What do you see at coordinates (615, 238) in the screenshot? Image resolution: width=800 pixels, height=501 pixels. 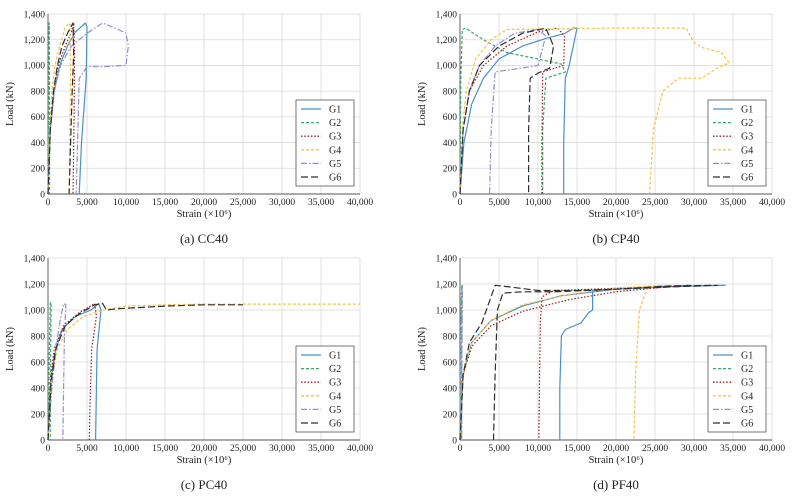 I see `panel-caption: (b) CP40` at bounding box center [615, 238].